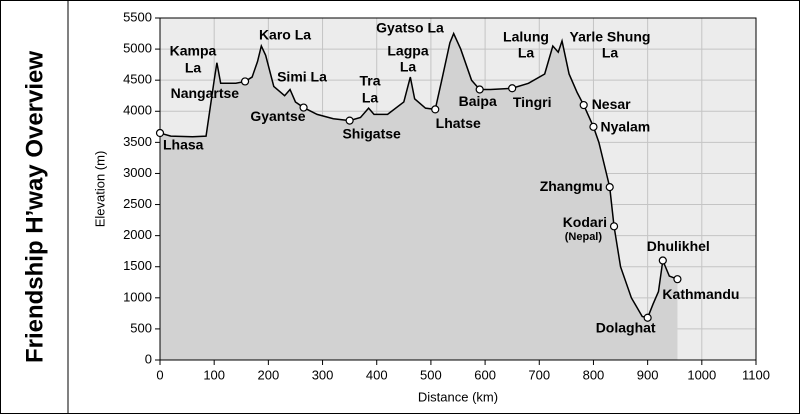 The height and width of the screenshot is (414, 800). Describe the element at coordinates (205, 93) in the screenshot. I see `place-label: Nangartse` at that location.